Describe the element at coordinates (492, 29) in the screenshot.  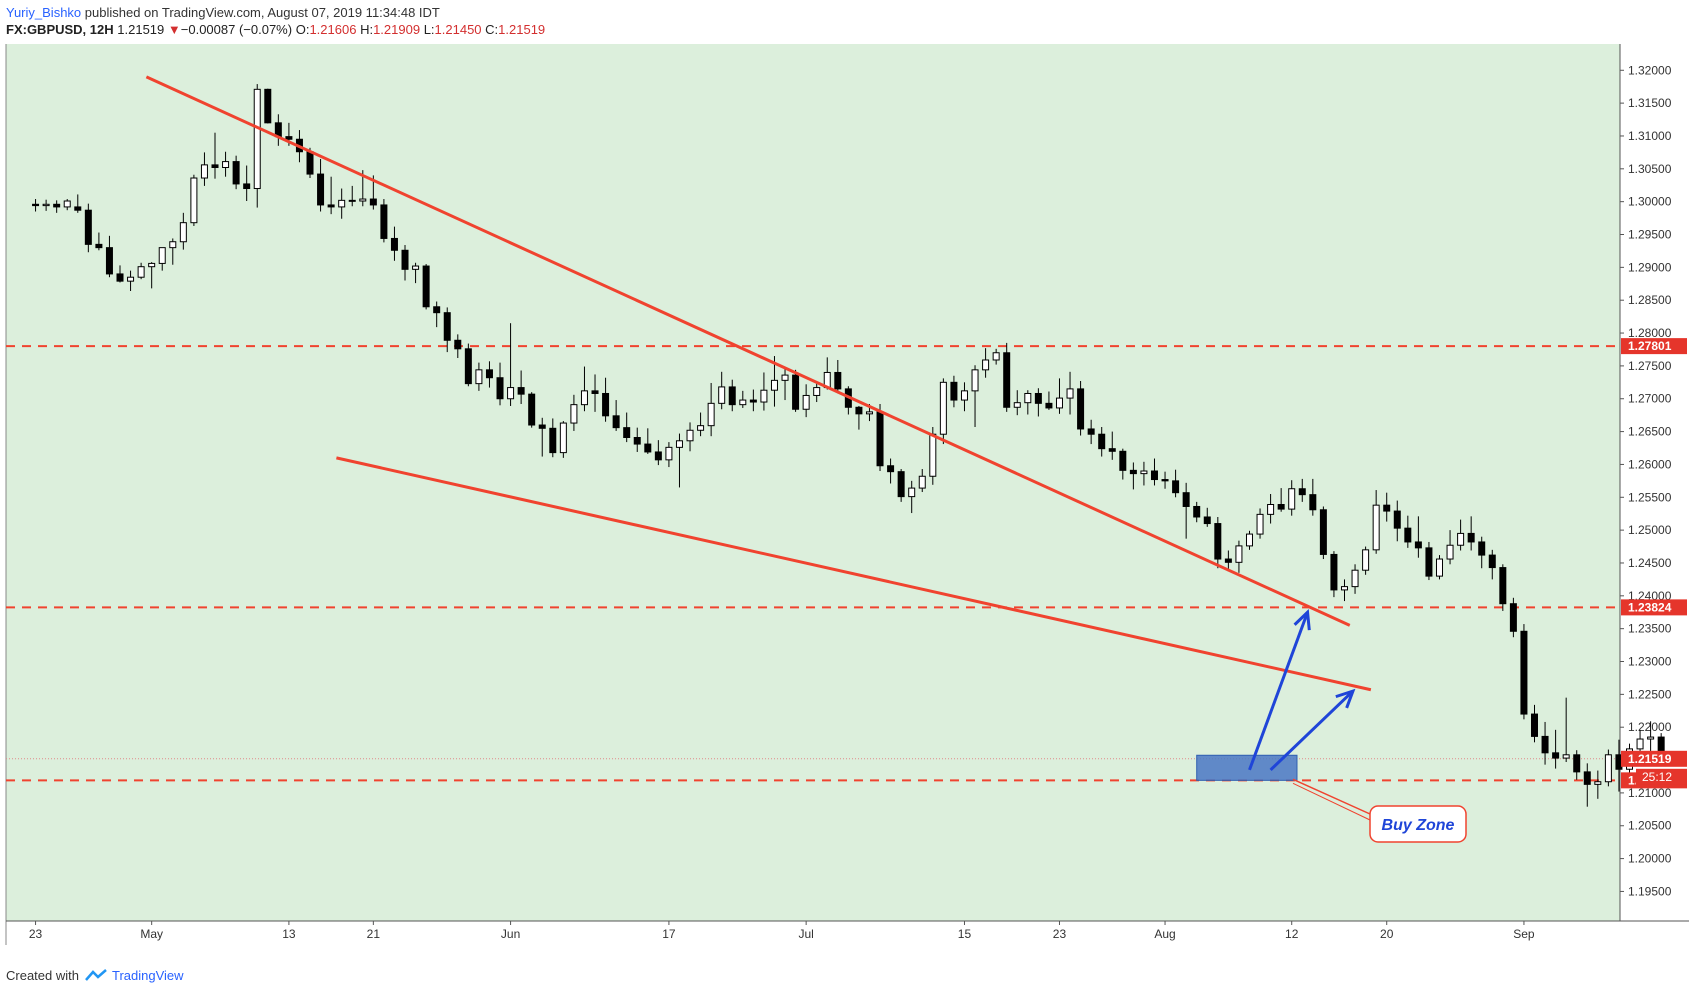
I see `close-label: C:` at that location.